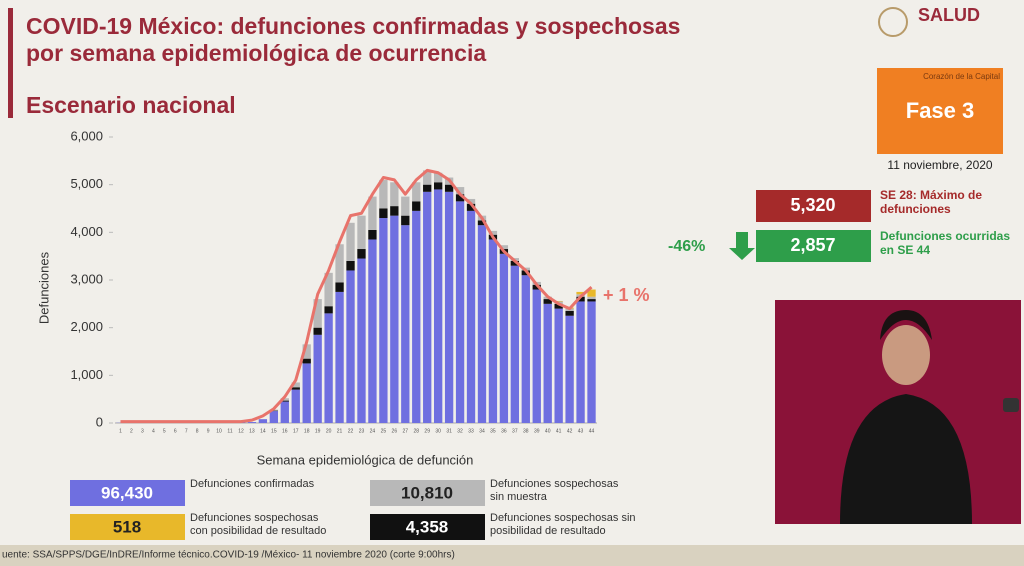  I want to click on x-tick-label: 15, so click(274, 431).